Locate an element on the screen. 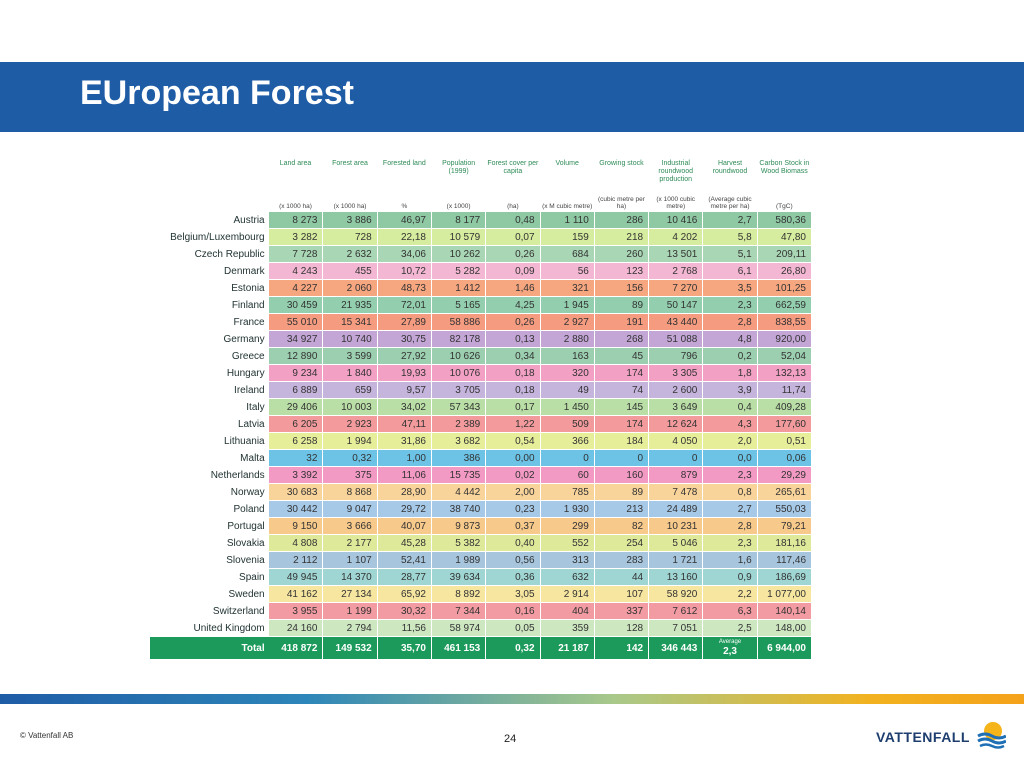  table-cell: 10 076 is located at coordinates (459, 373).